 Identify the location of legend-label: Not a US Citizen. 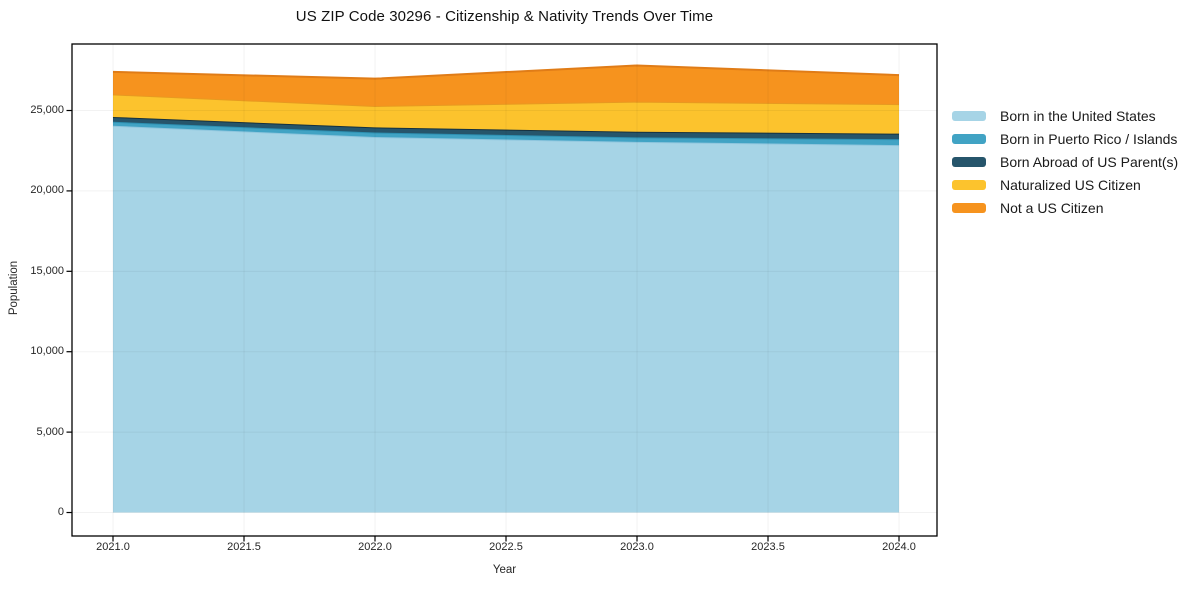
(1052, 208).